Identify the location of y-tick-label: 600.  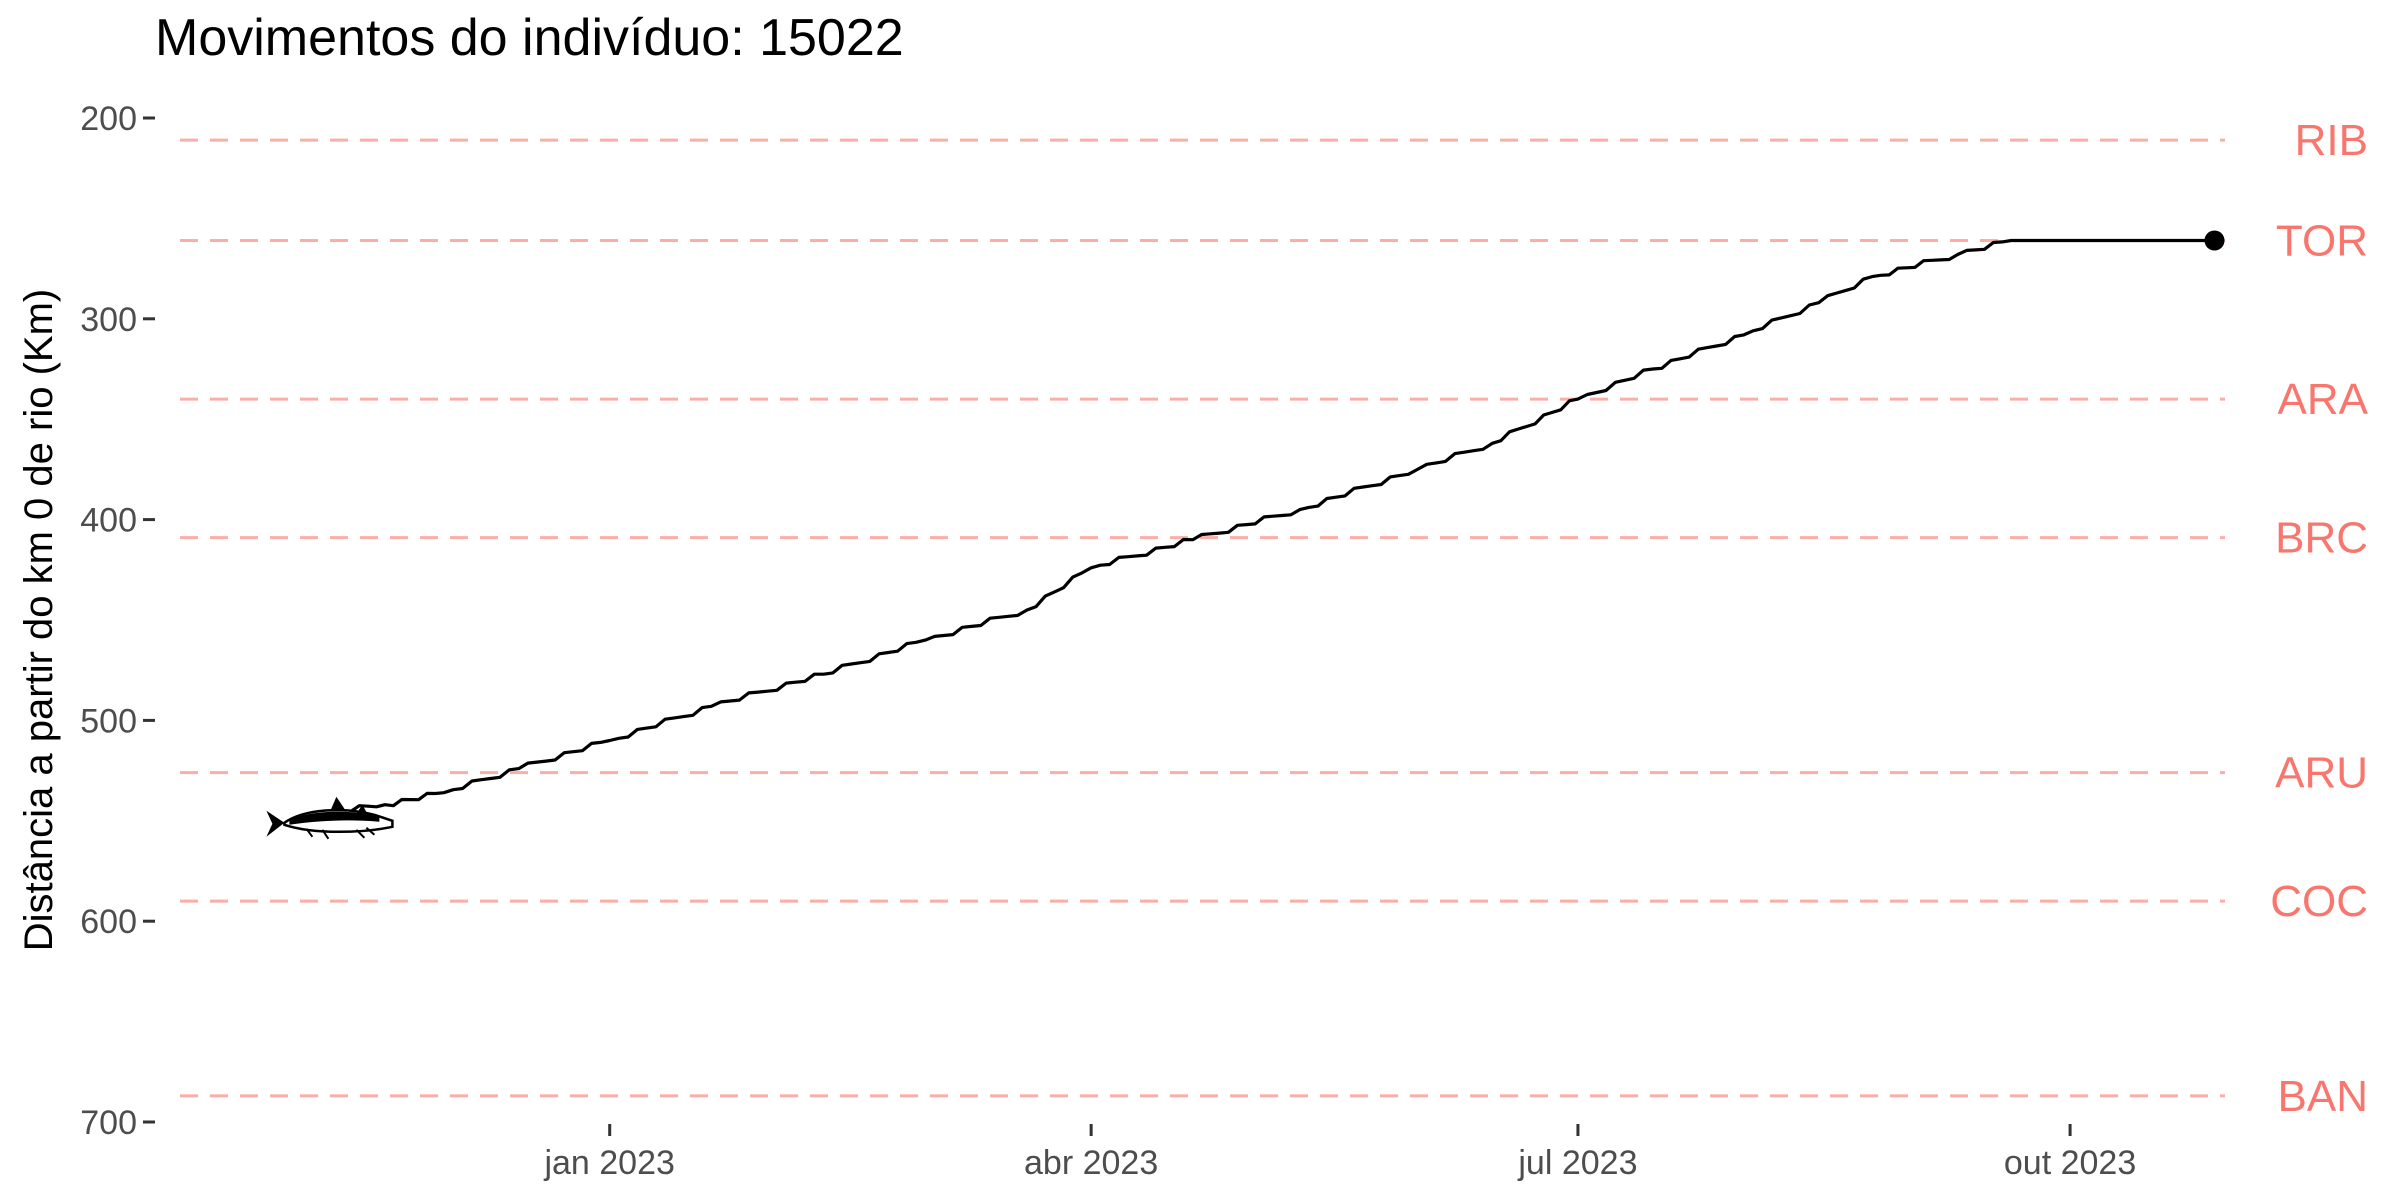
(108, 922).